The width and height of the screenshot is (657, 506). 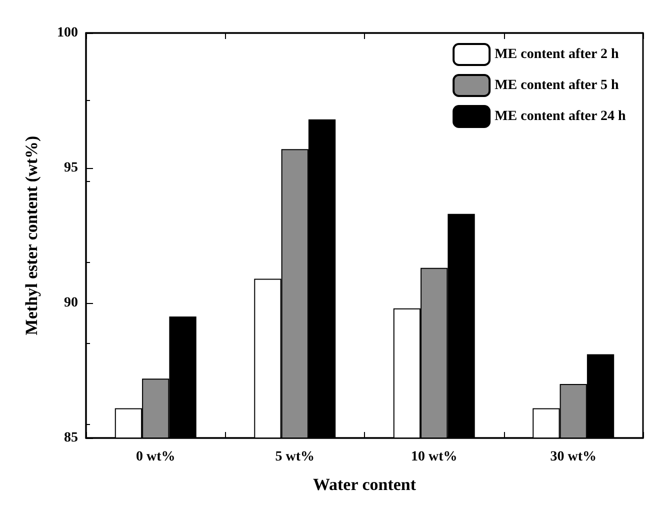 I want to click on legend-label: ME content after 5 h, so click(x=556, y=85).